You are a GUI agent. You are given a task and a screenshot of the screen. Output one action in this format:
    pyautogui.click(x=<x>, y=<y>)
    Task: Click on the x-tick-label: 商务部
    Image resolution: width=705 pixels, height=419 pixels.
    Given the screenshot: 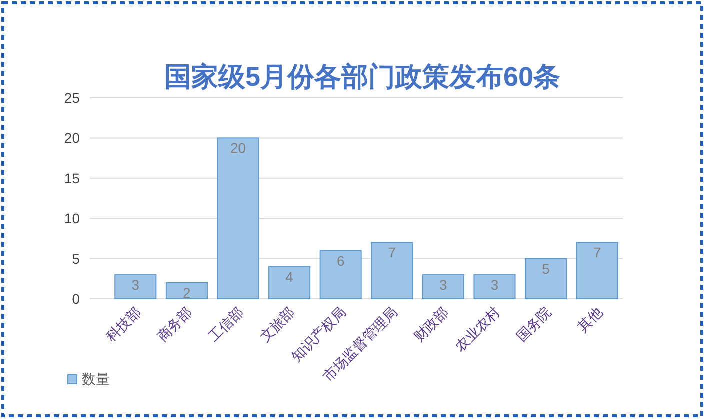 What is the action you would take?
    pyautogui.click(x=175, y=324)
    